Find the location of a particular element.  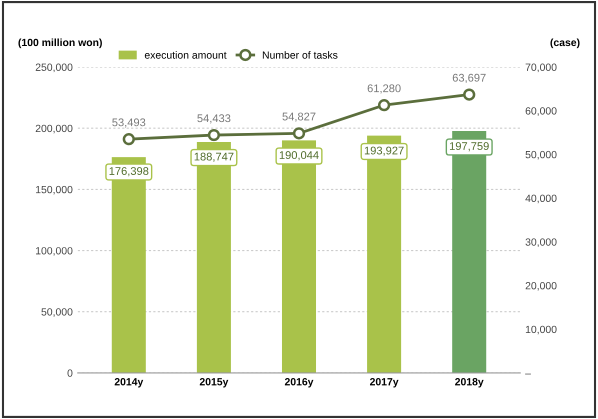

y2-tick-label: 60,000 is located at coordinates (541, 111).